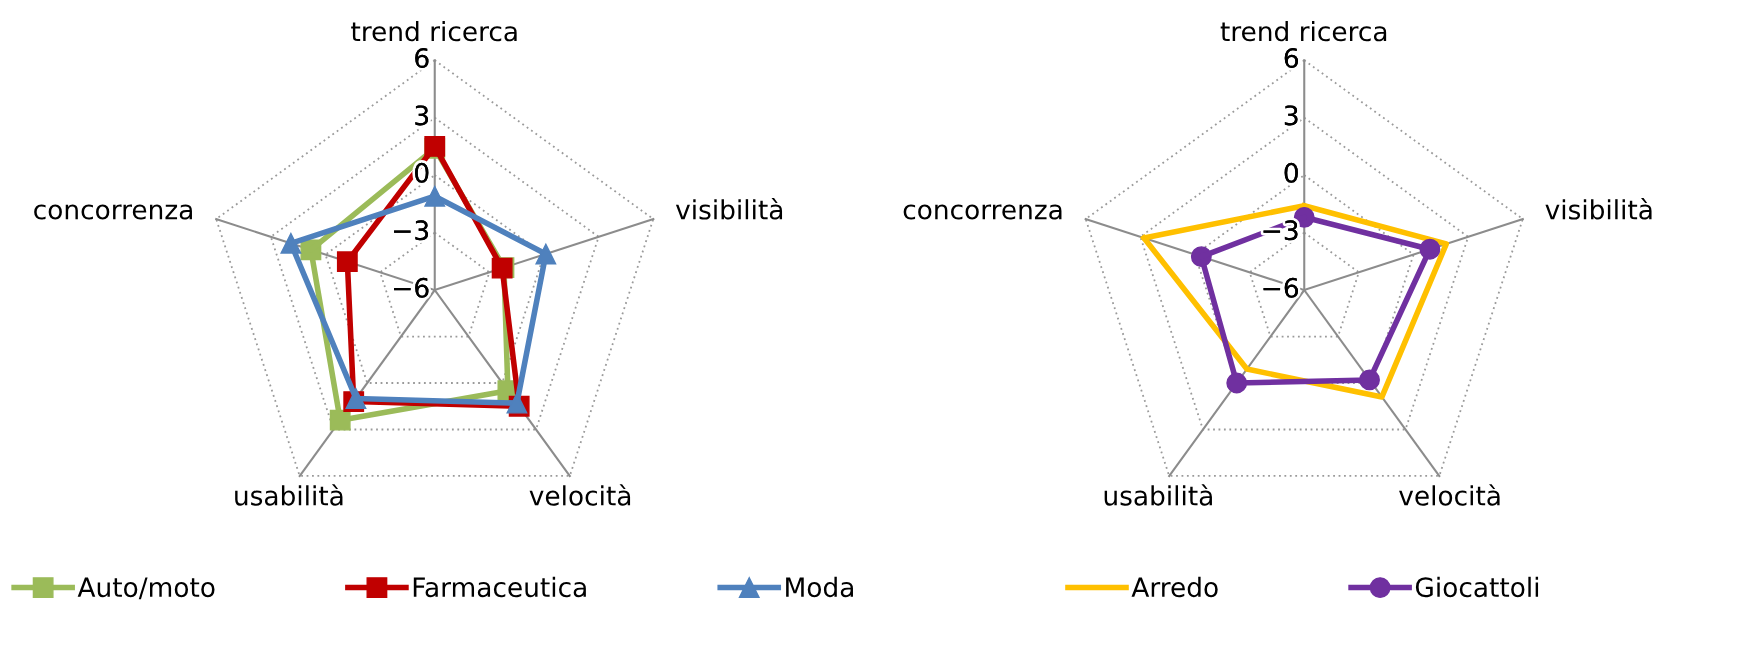 The height and width of the screenshot is (654, 1739). What do you see at coordinates (411, 230) in the screenshot?
I see `y-tick-label: −3` at bounding box center [411, 230].